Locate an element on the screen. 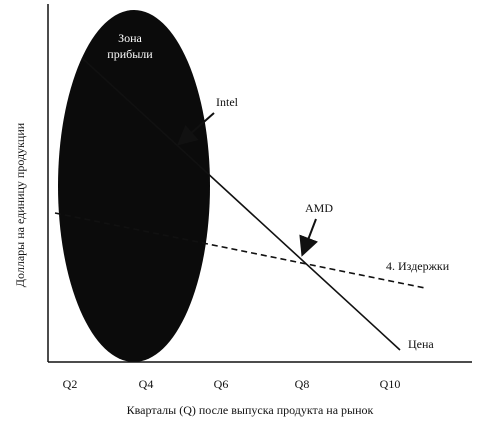 The height and width of the screenshot is (423, 482). x-tick-label: Q4 is located at coordinates (146, 384).